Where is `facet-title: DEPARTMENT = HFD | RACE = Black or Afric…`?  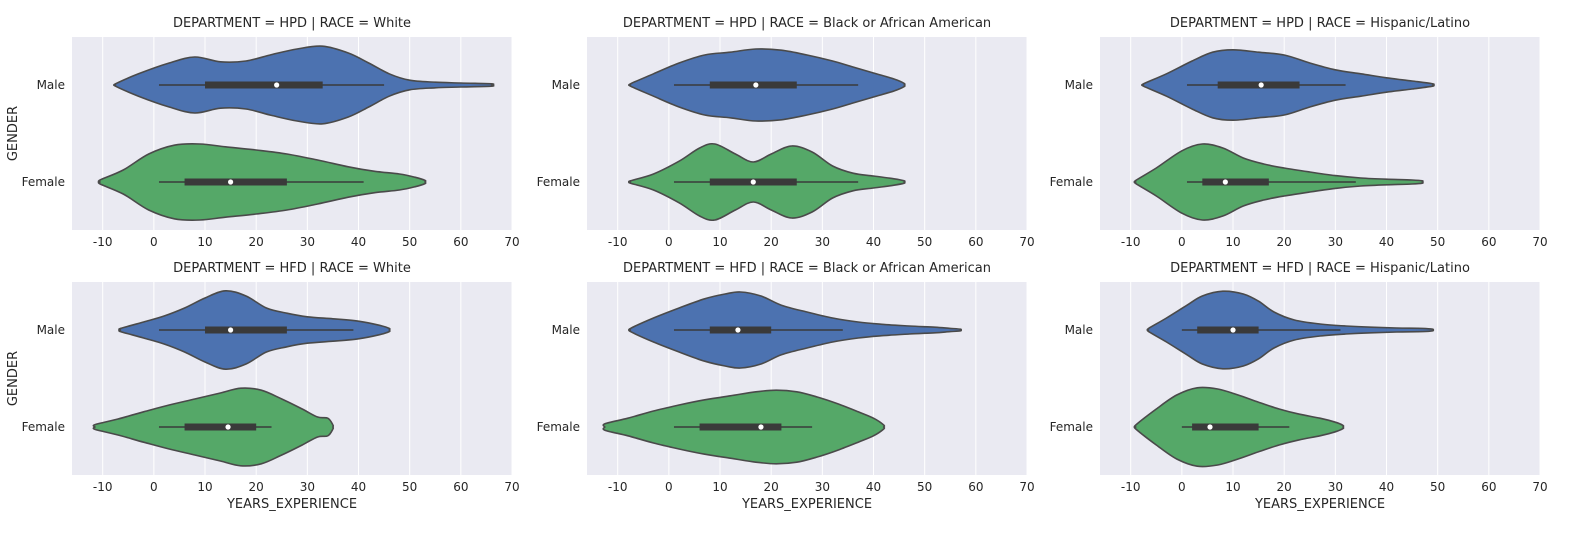 facet-title: DEPARTMENT = HFD | RACE = Black or Afric… is located at coordinates (807, 268).